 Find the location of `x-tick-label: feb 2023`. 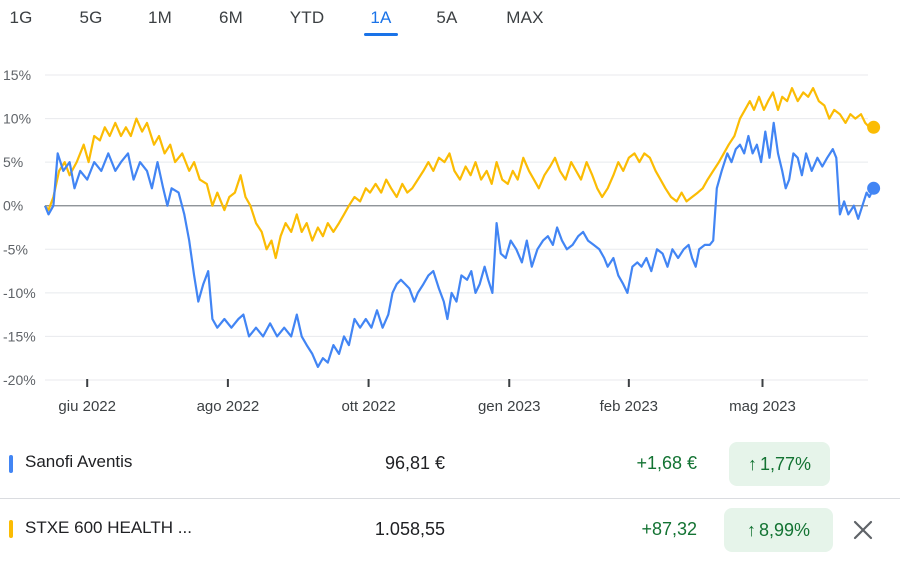

x-tick-label: feb 2023 is located at coordinates (629, 406).